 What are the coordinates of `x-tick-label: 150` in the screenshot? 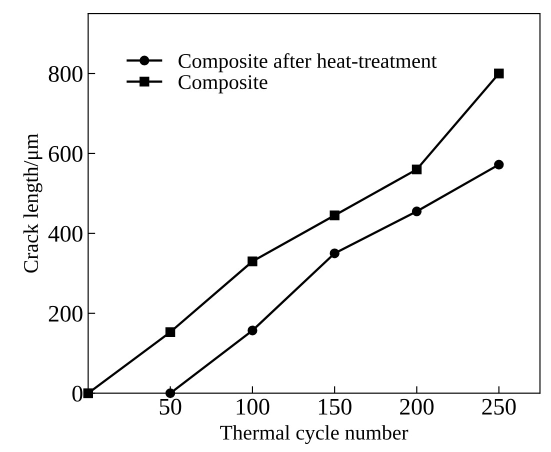 It's located at (335, 406).